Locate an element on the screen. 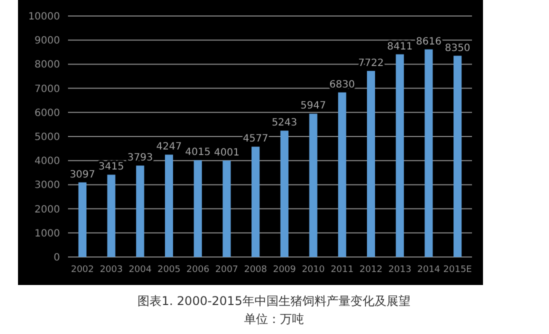  x-tick-label: 2014 is located at coordinates (428, 270).